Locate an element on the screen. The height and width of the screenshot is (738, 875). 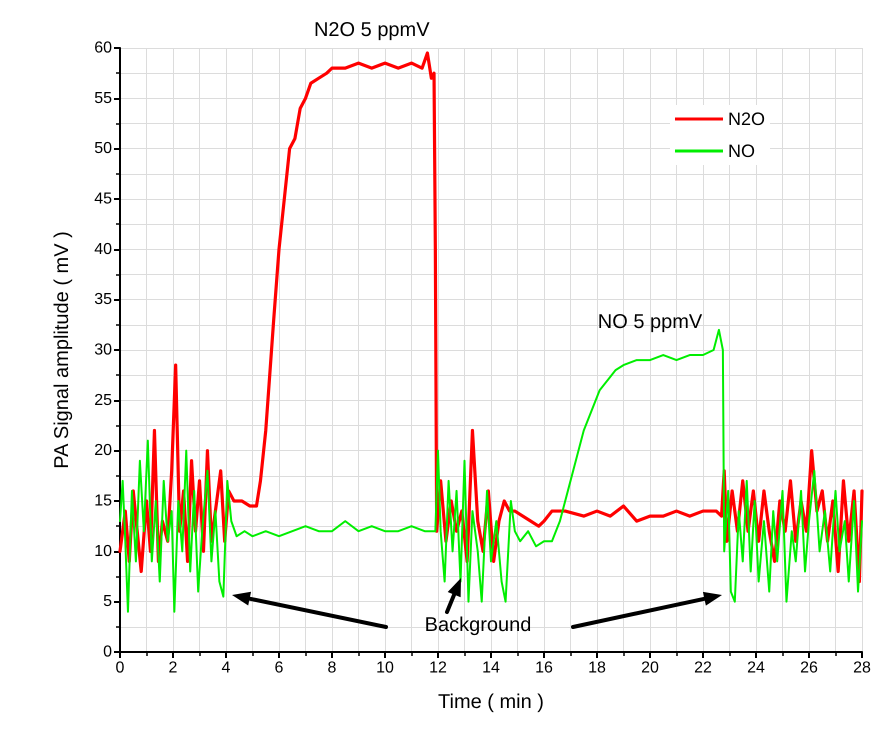
y-tick-label: 35 is located at coordinates (103, 299).